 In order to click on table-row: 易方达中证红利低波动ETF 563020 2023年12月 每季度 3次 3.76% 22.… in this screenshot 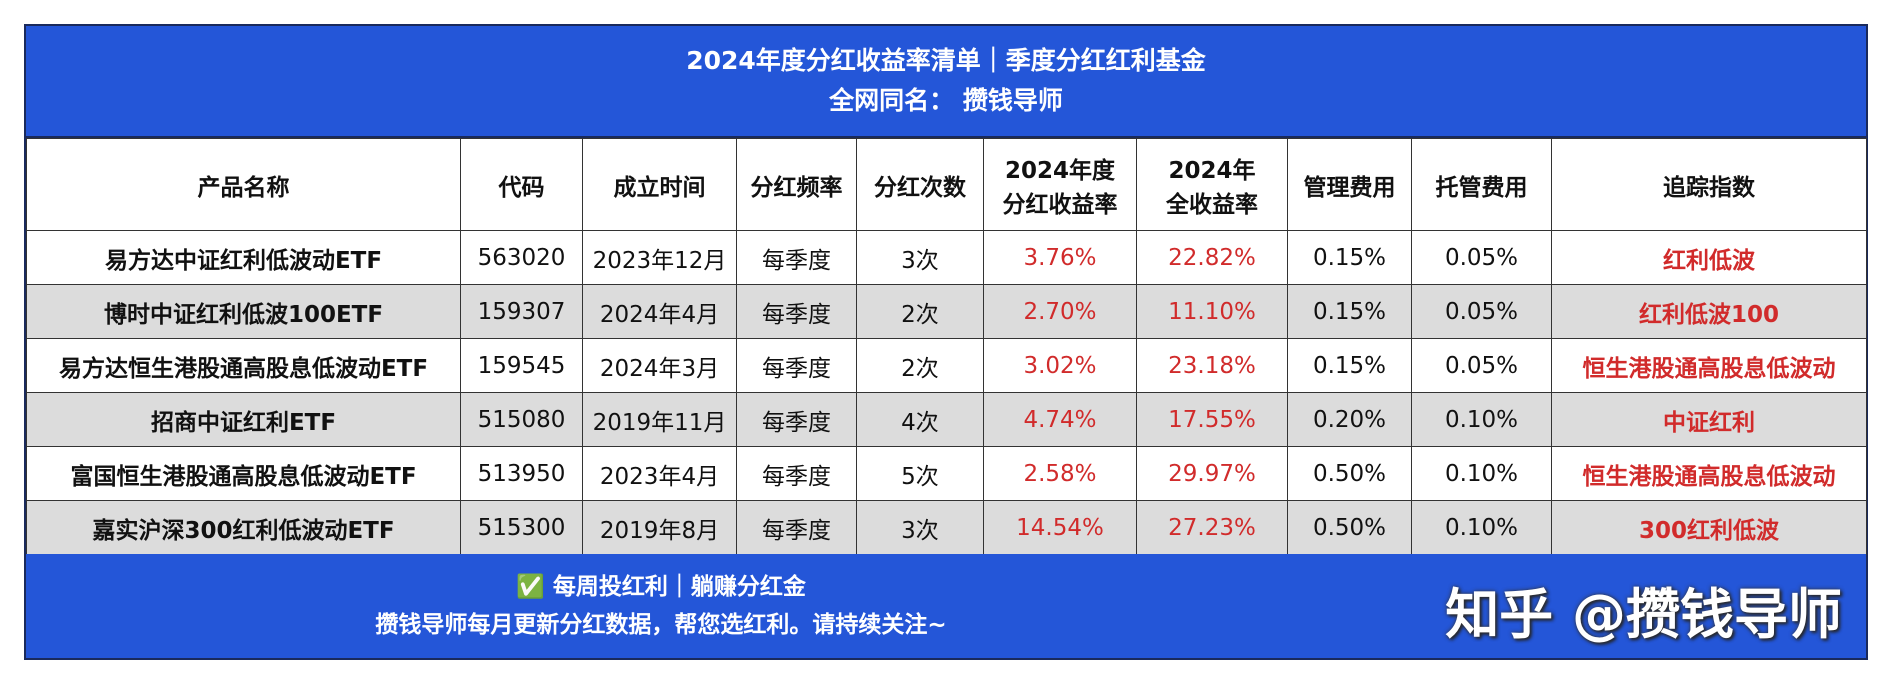, I will do `click(946, 257)`.